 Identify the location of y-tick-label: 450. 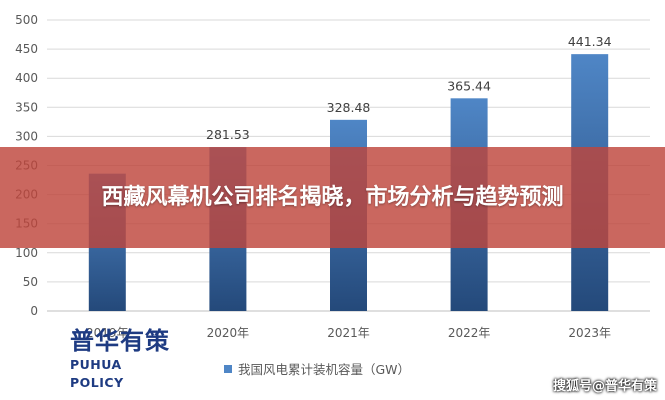
(26, 49).